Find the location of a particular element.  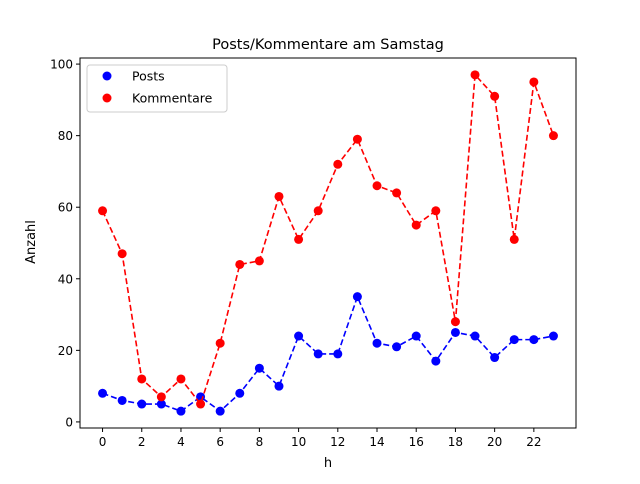

x-tick-label: 2 is located at coordinates (142, 442).